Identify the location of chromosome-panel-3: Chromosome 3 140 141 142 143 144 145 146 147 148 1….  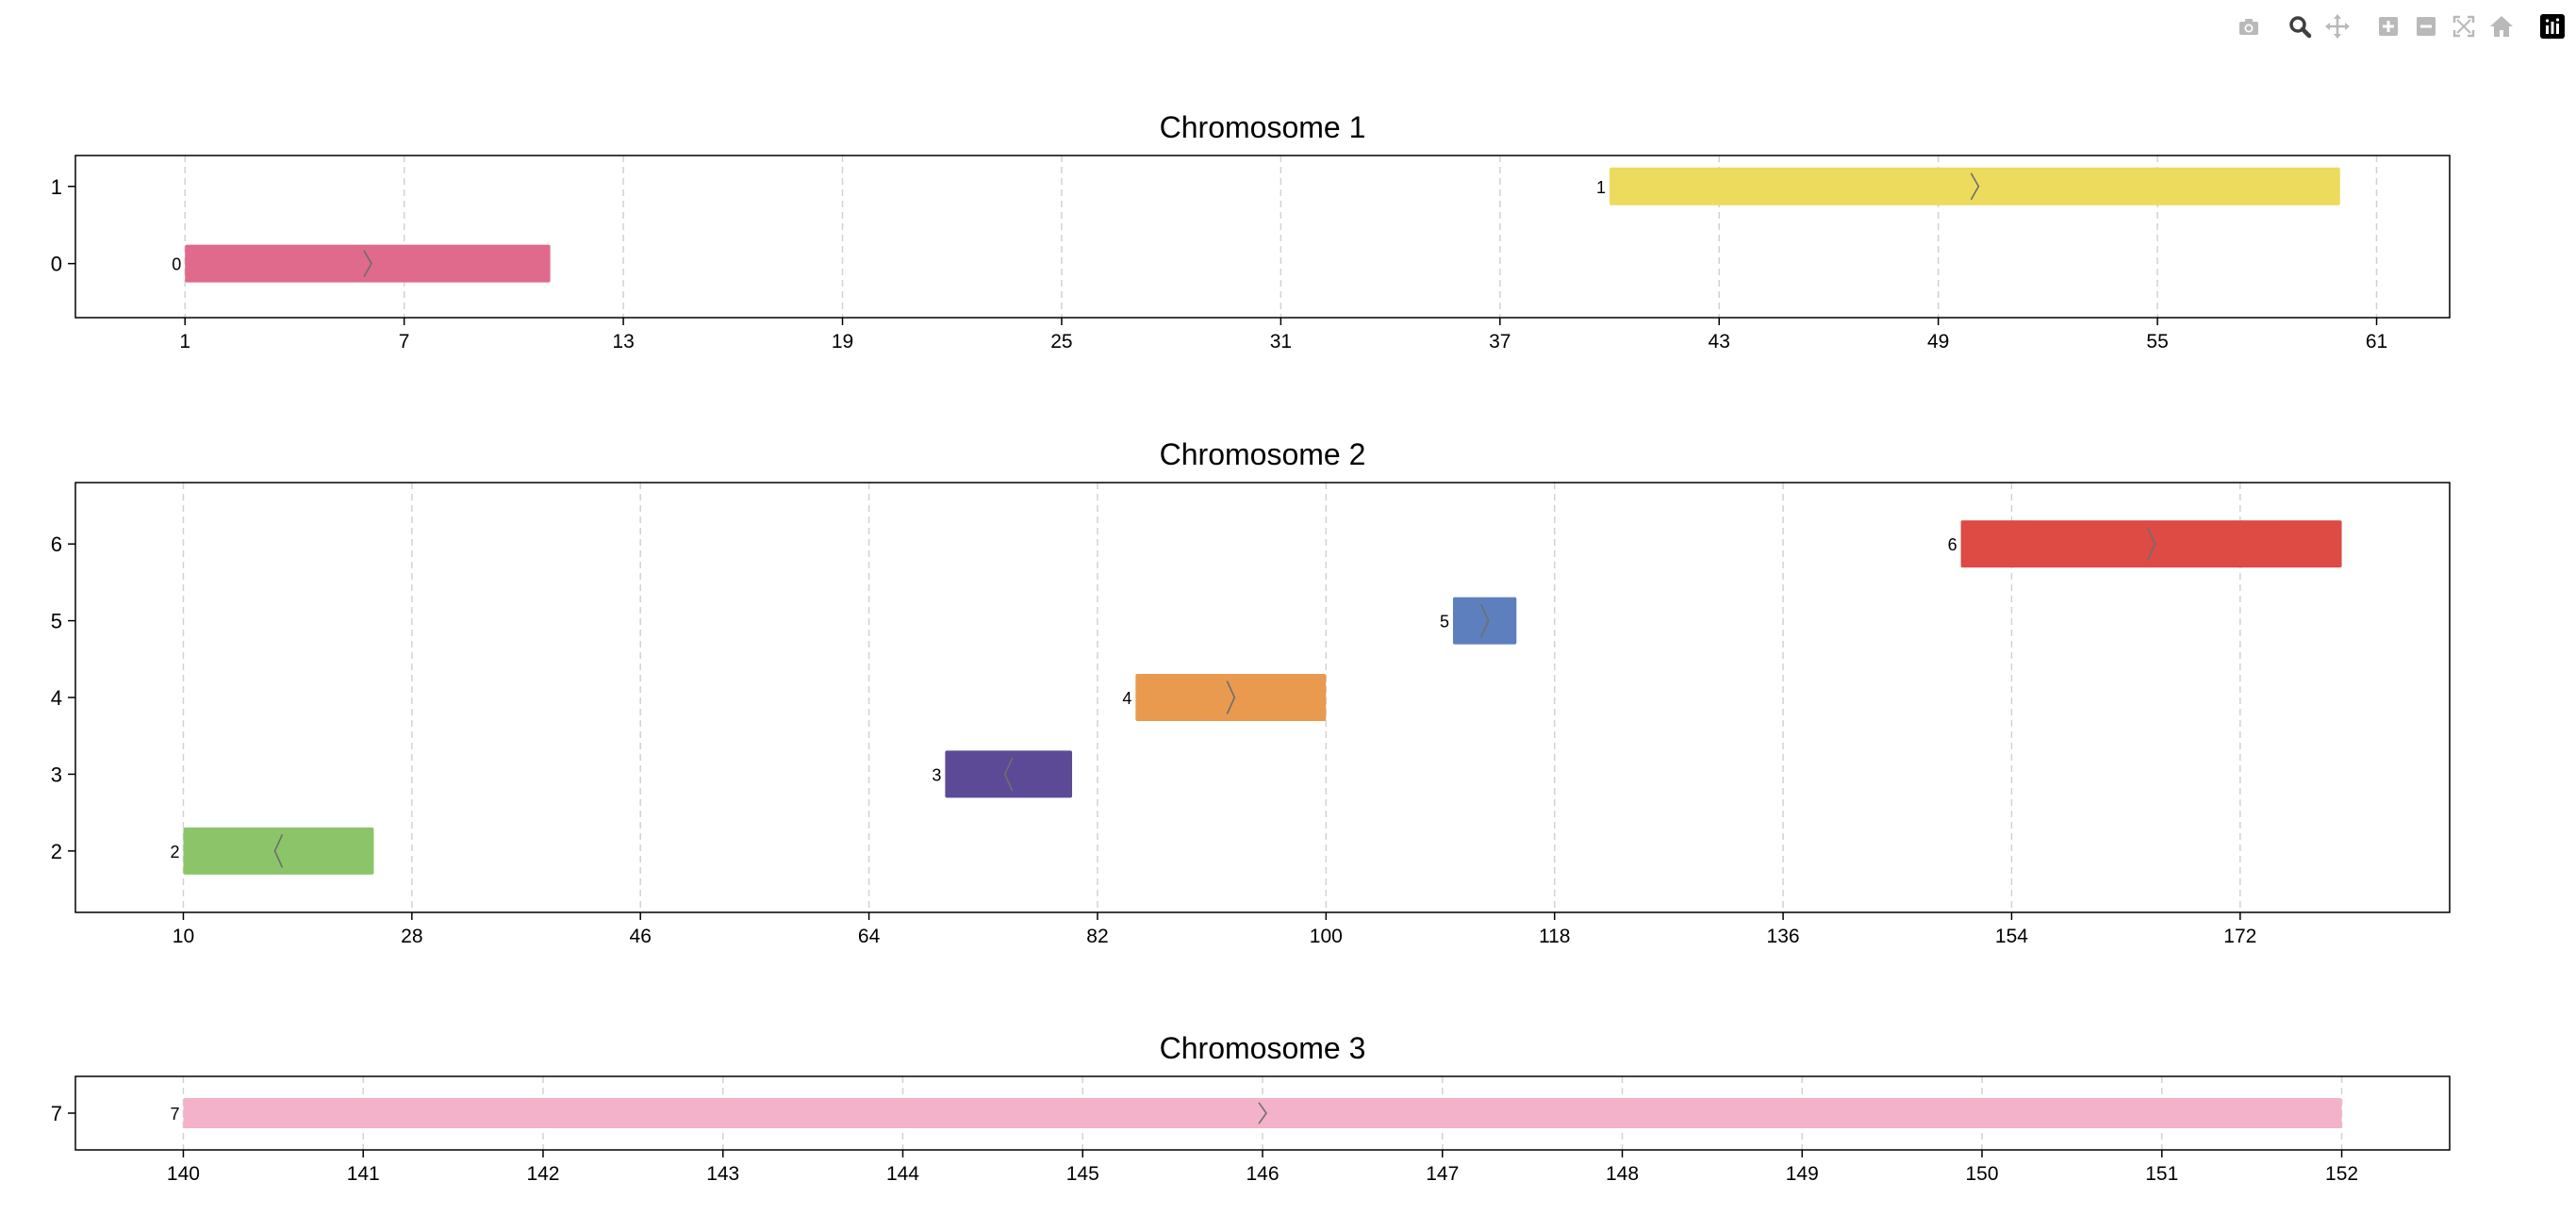
(1251, 1108).